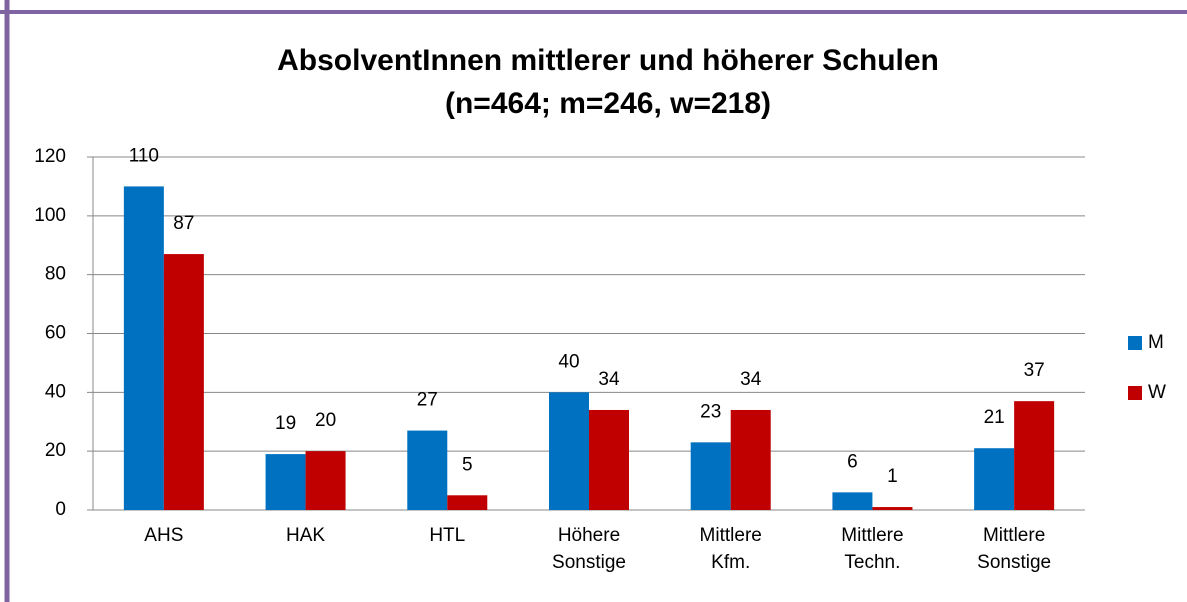 The image size is (1187, 602). I want to click on value-label: 6, so click(852, 461).